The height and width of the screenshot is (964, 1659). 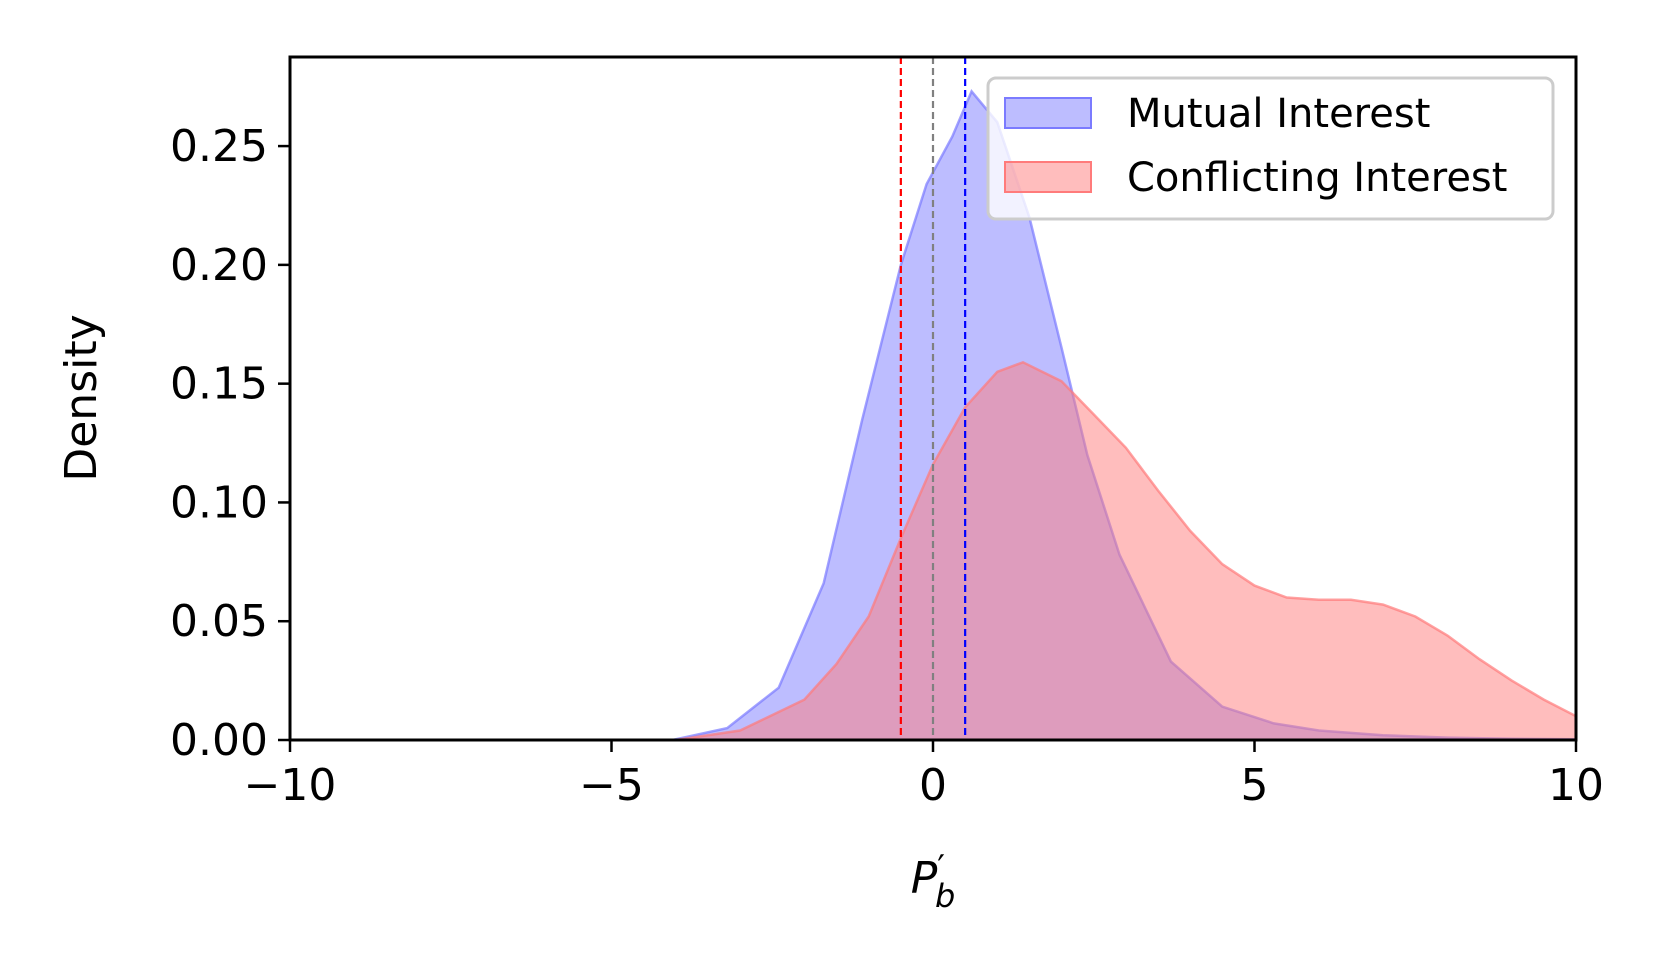 What do you see at coordinates (941, 868) in the screenshot?
I see `x-axis-label-prime: ′` at bounding box center [941, 868].